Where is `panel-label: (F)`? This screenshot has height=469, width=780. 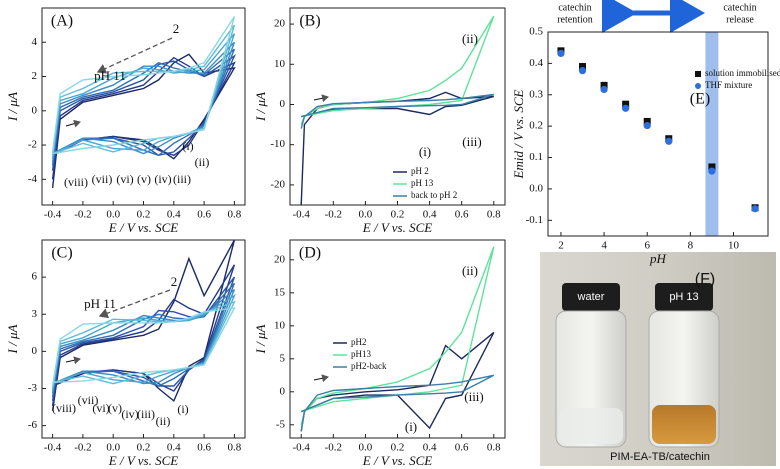
panel-label: (F) is located at coordinates (705, 279).